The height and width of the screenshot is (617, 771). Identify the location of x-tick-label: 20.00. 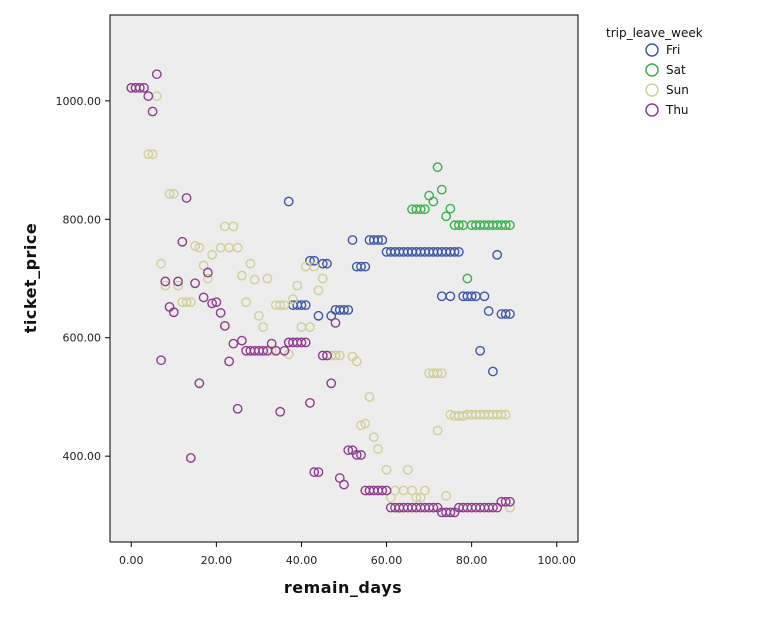
(217, 560).